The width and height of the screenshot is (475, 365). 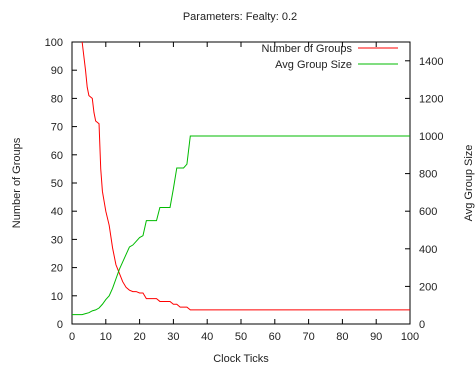 What do you see at coordinates (308, 337) in the screenshot?
I see `x-tick-label: 70` at bounding box center [308, 337].